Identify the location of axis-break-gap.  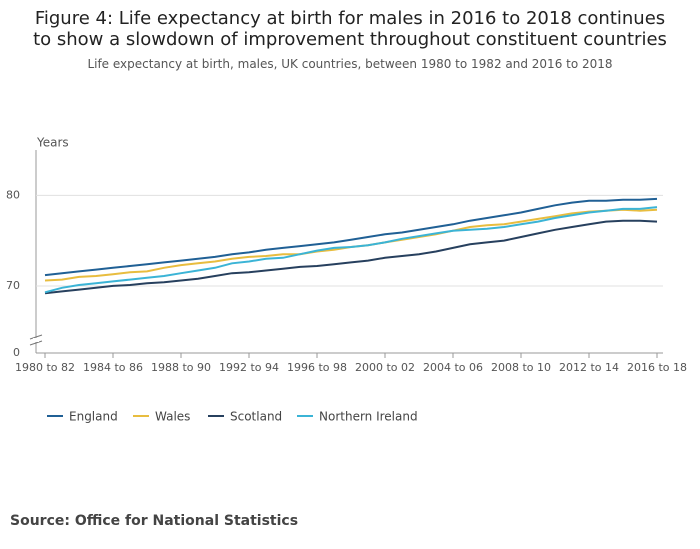
(36, 340).